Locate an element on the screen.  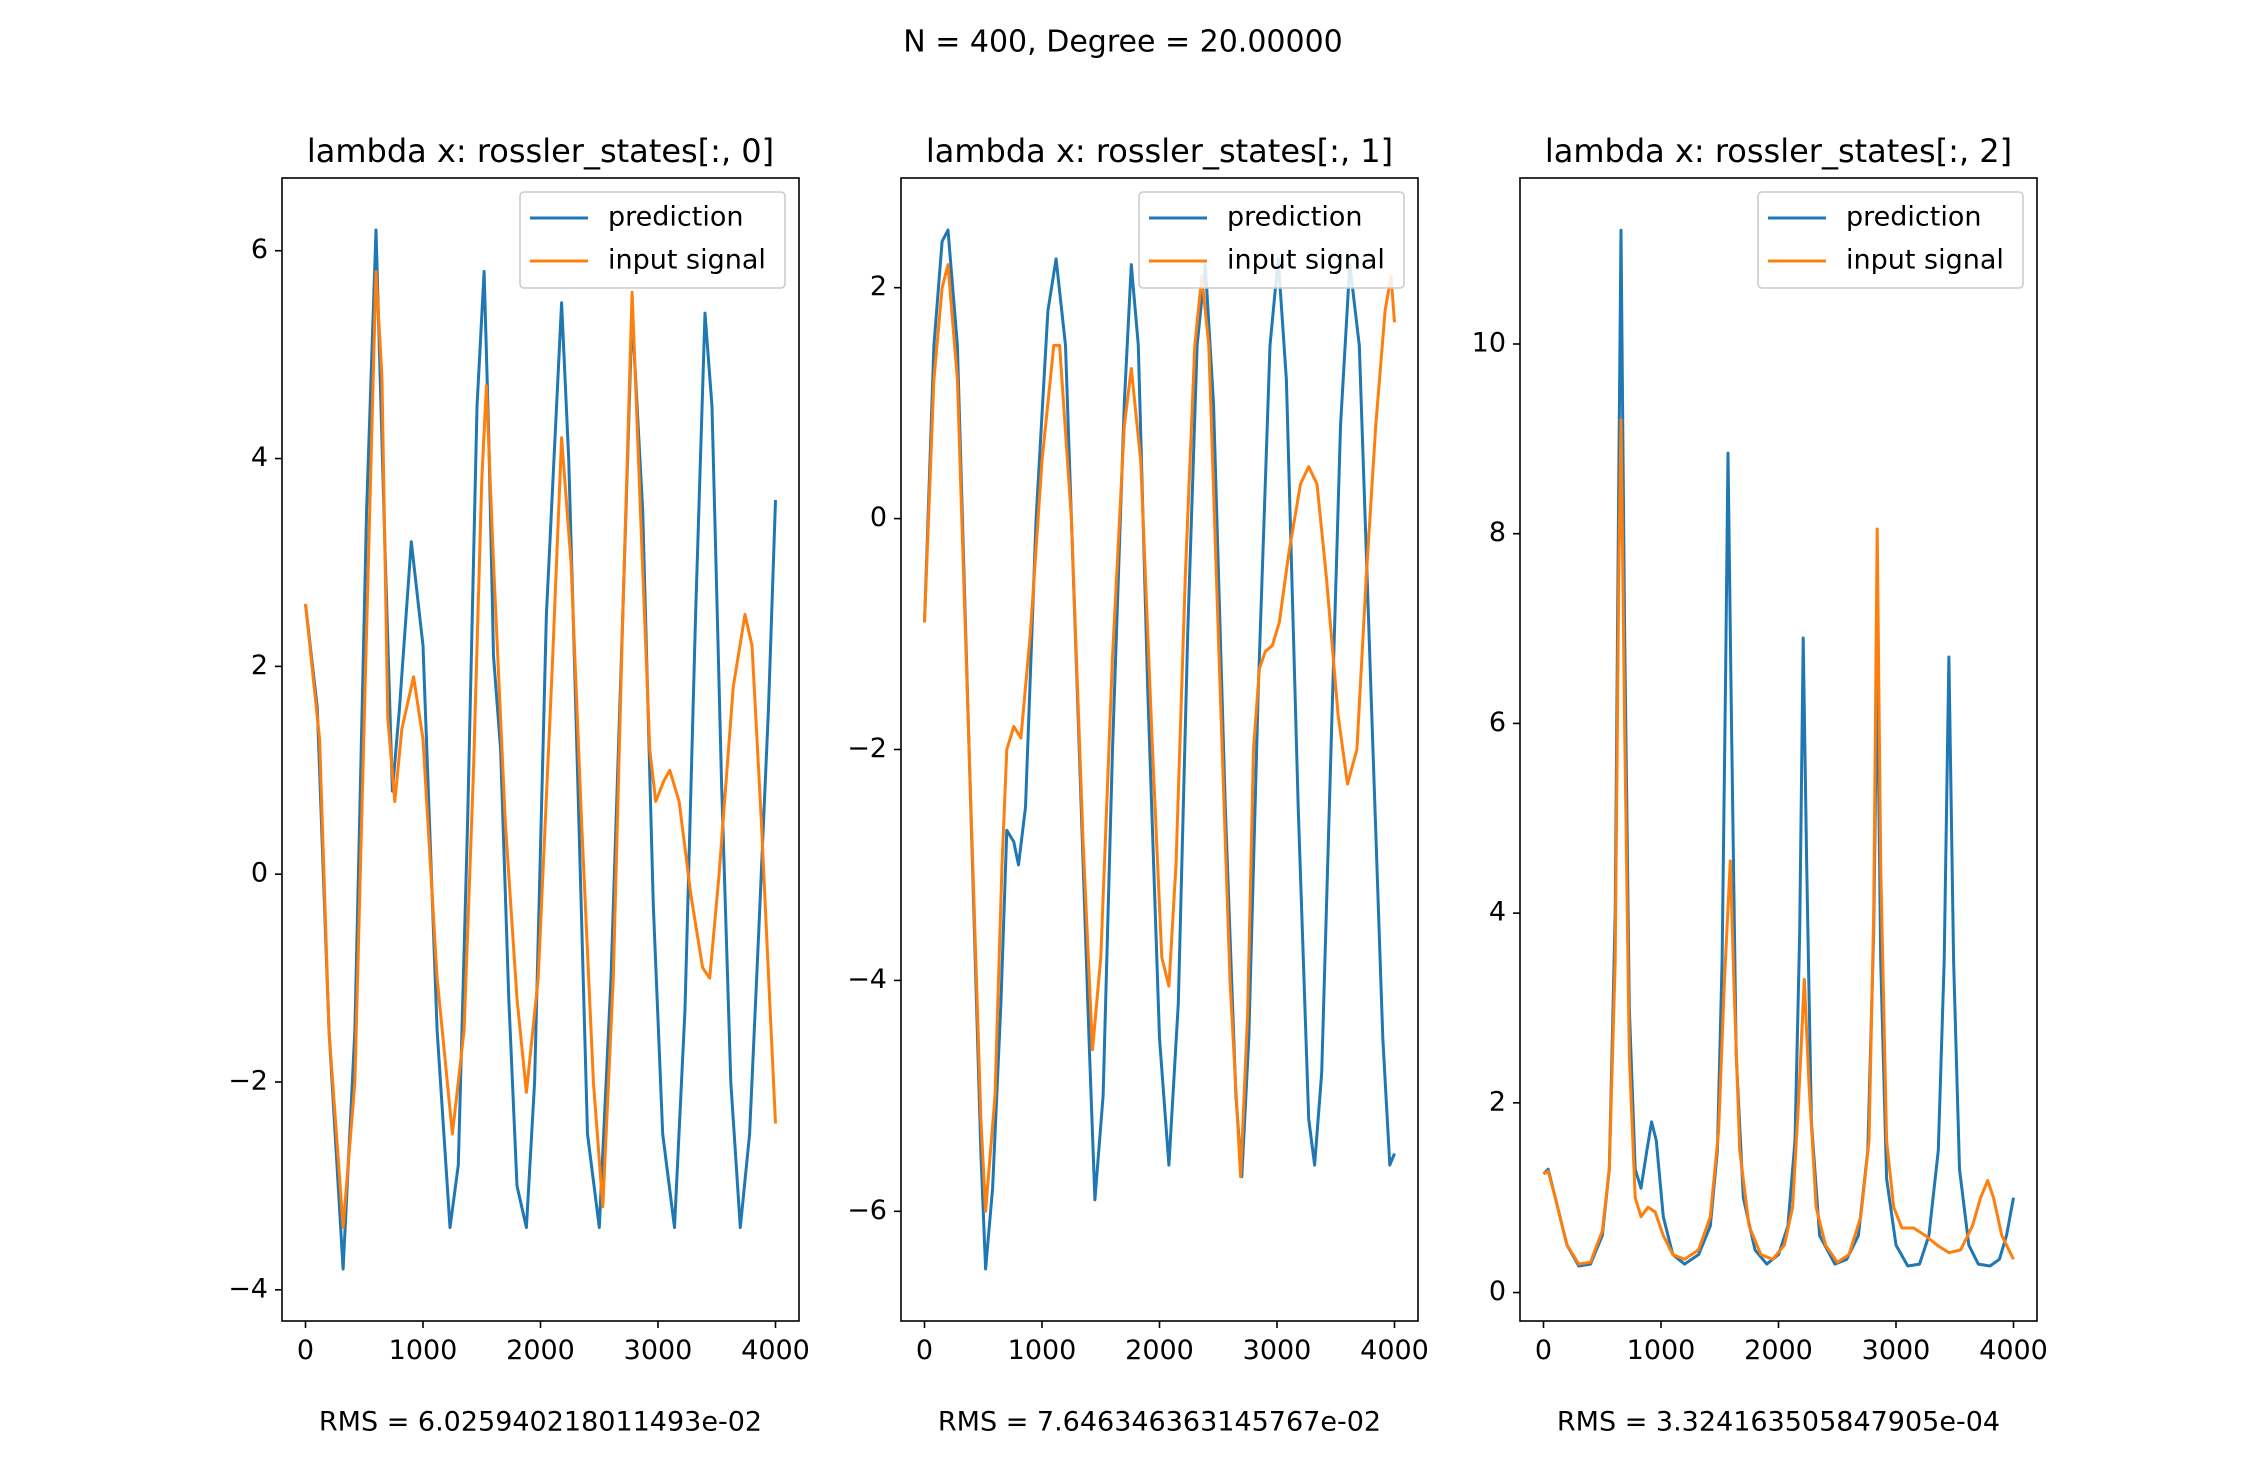
rms-label: RMS = 3.324163505847905e-04 is located at coordinates (1778, 1422).